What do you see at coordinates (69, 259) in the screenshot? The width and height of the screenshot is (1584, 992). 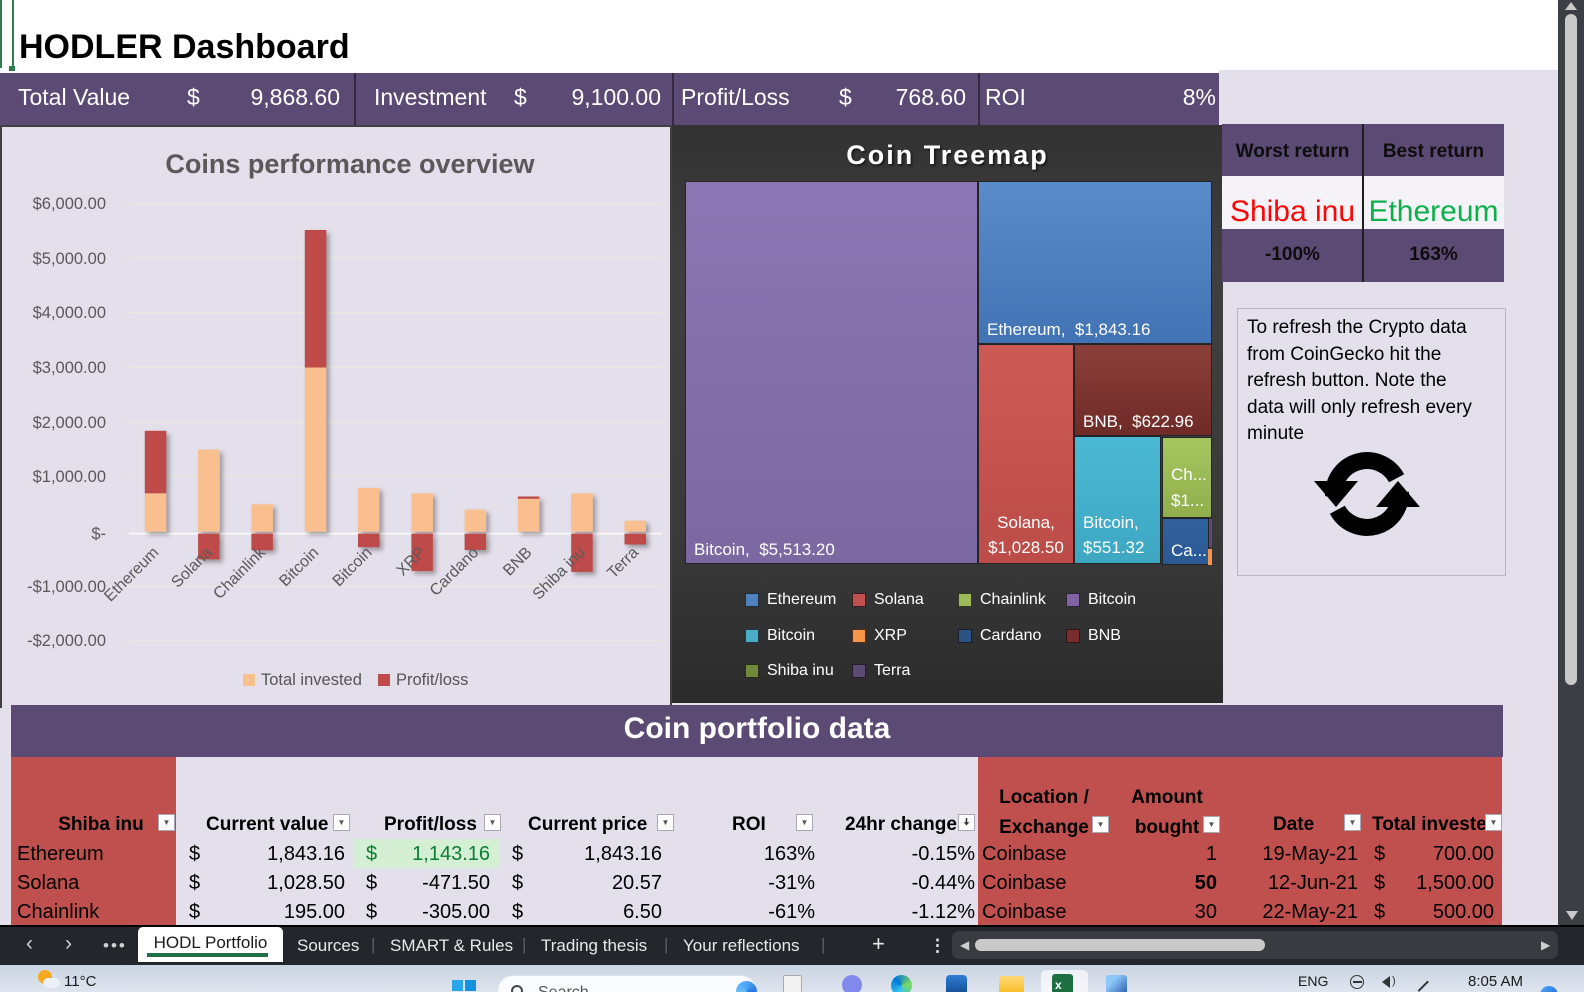 I see `svg-text: $5,000.00` at bounding box center [69, 259].